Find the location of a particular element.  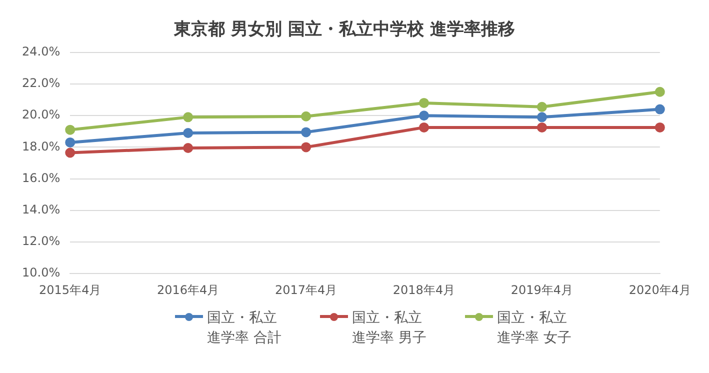

legend-label: 国立・私立進学率 男子 is located at coordinates (390, 328).